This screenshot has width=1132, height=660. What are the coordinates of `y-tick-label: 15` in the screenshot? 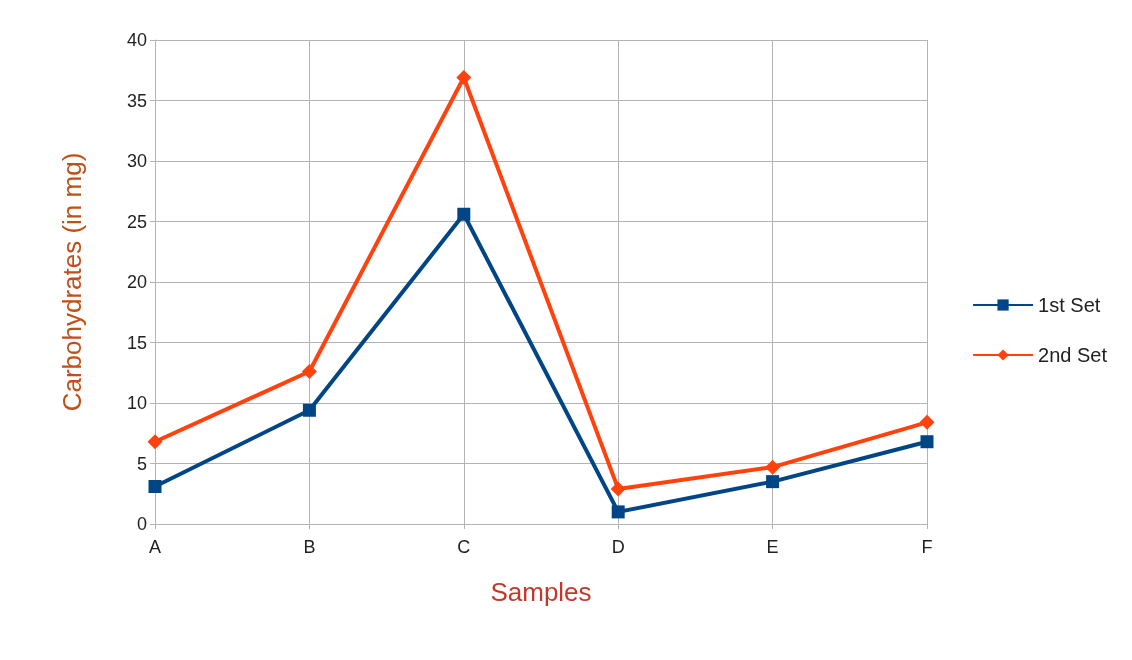 It's located at (136, 342).